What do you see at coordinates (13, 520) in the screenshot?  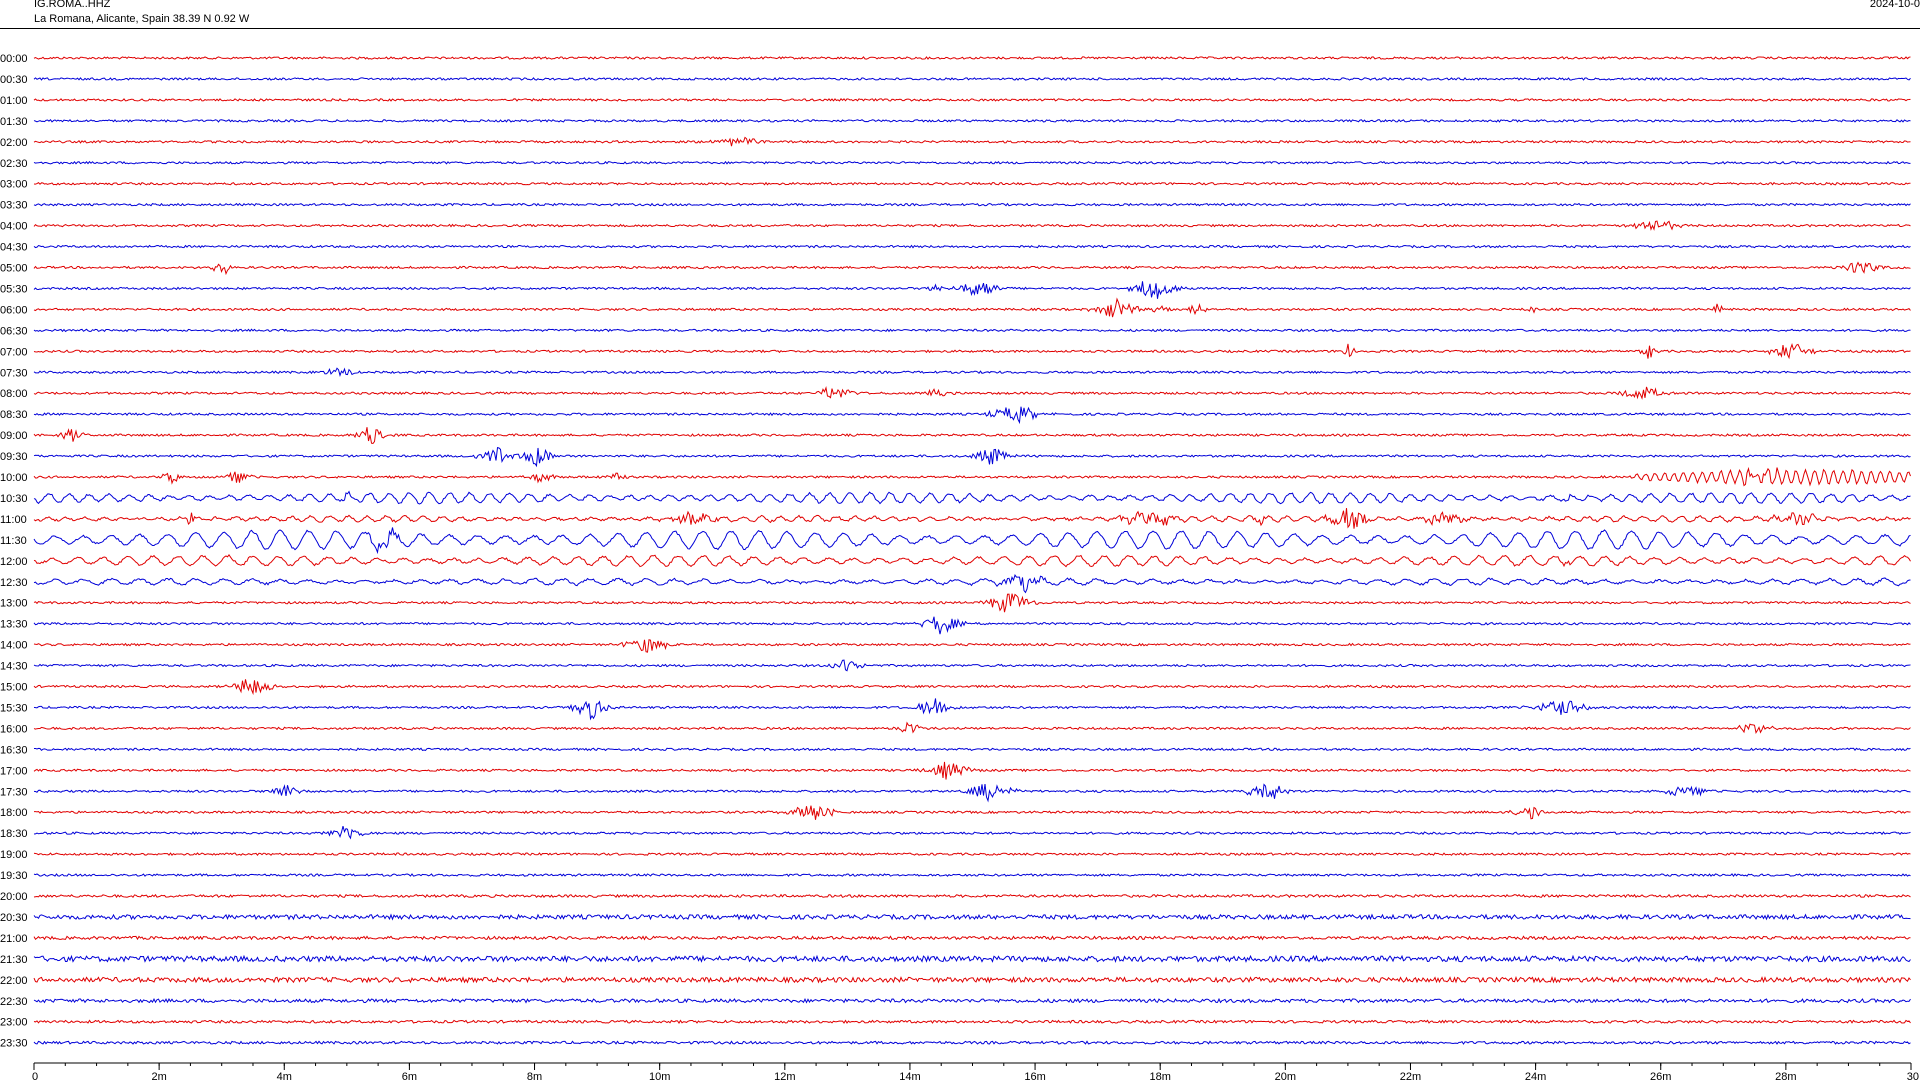 I see `row-label: 11:00` at bounding box center [13, 520].